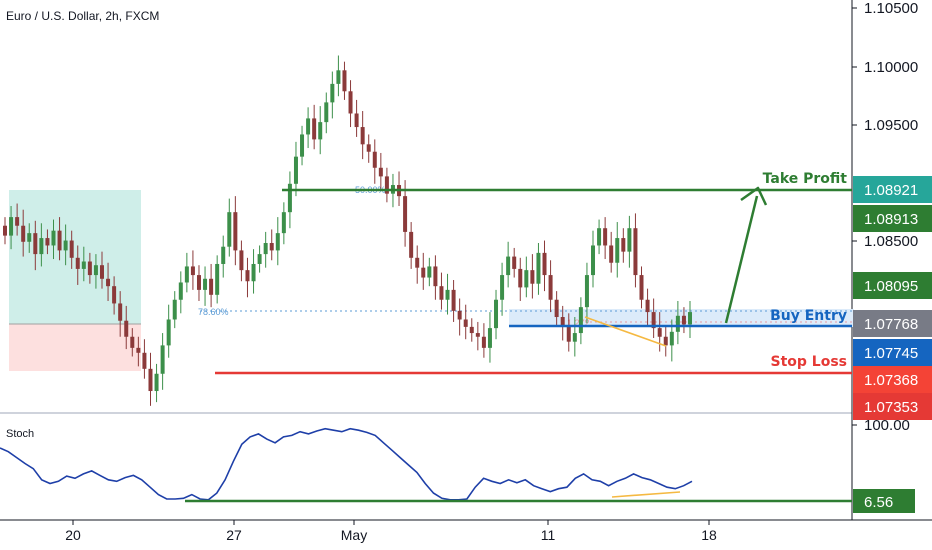  Describe the element at coordinates (20, 434) in the screenshot. I see `stoch-label: Stoch` at that location.